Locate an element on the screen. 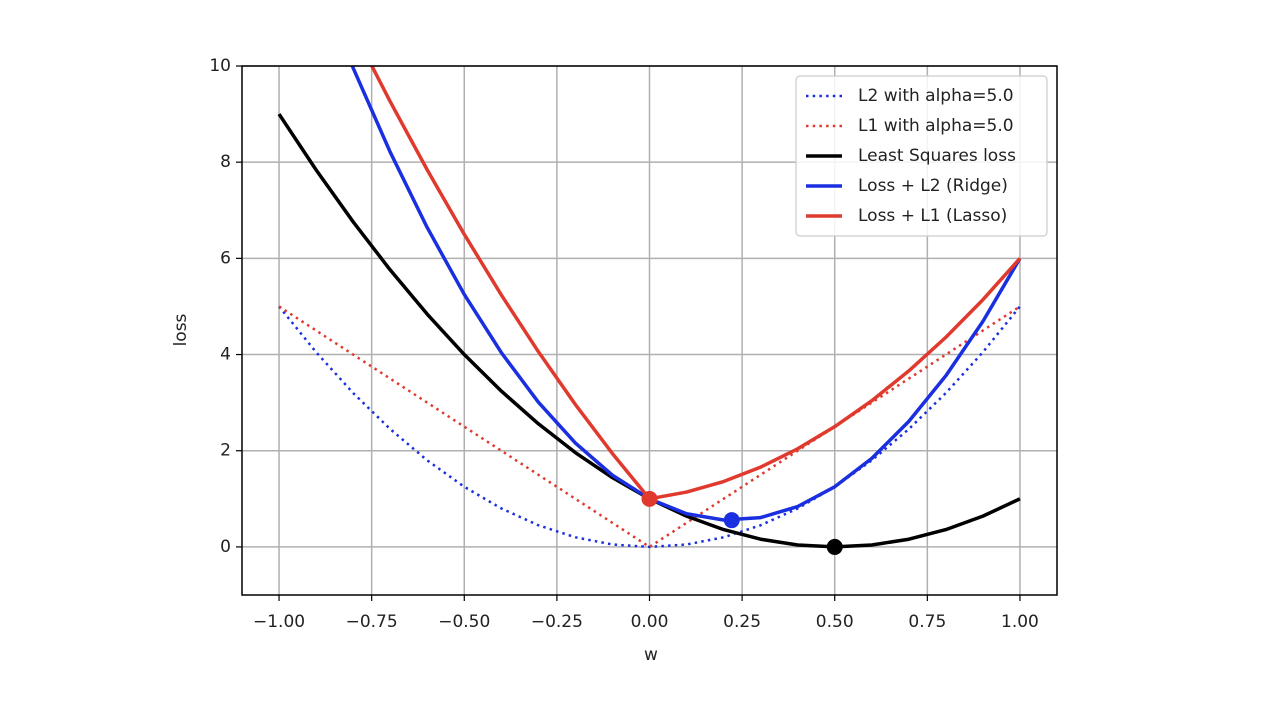 This screenshot has height=720, width=1280. legend-label: Loss + L2 (Ridge) is located at coordinates (933, 186).